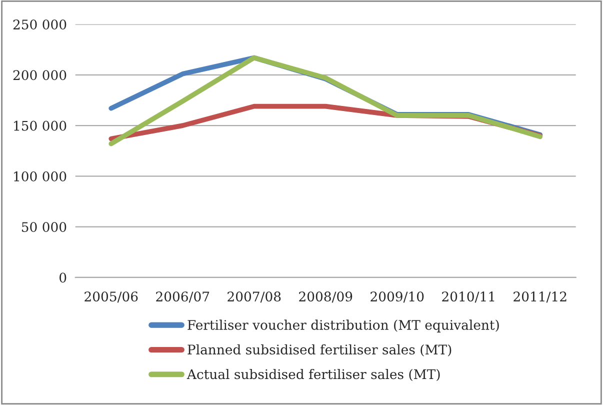 Image resolution: width=603 pixels, height=405 pixels. Describe the element at coordinates (343, 326) in the screenshot. I see `legend-label: Fertiliser voucher distribution (MT equivalent)` at that location.